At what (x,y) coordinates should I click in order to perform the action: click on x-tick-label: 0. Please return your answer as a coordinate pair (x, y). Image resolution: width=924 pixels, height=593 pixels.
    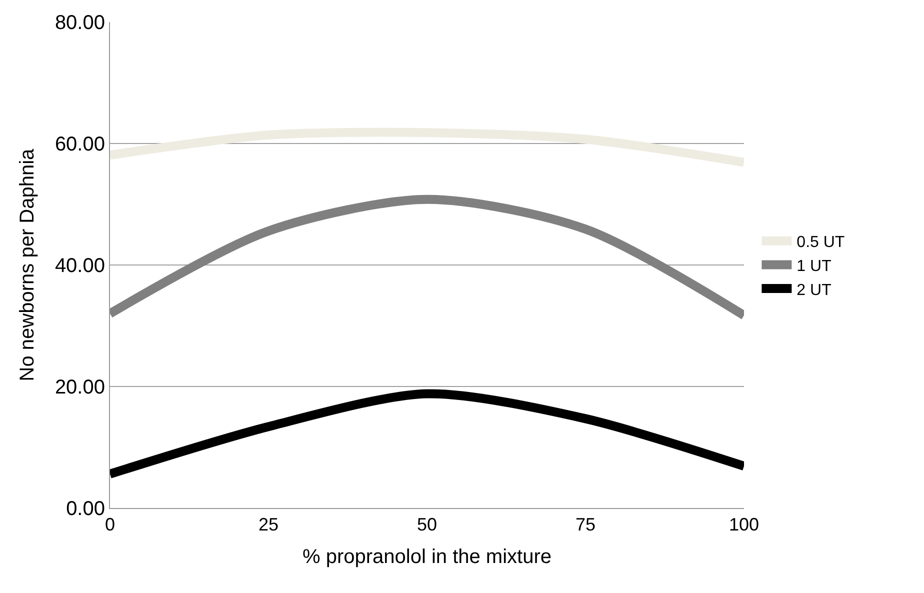
    Looking at the image, I should click on (110, 524).